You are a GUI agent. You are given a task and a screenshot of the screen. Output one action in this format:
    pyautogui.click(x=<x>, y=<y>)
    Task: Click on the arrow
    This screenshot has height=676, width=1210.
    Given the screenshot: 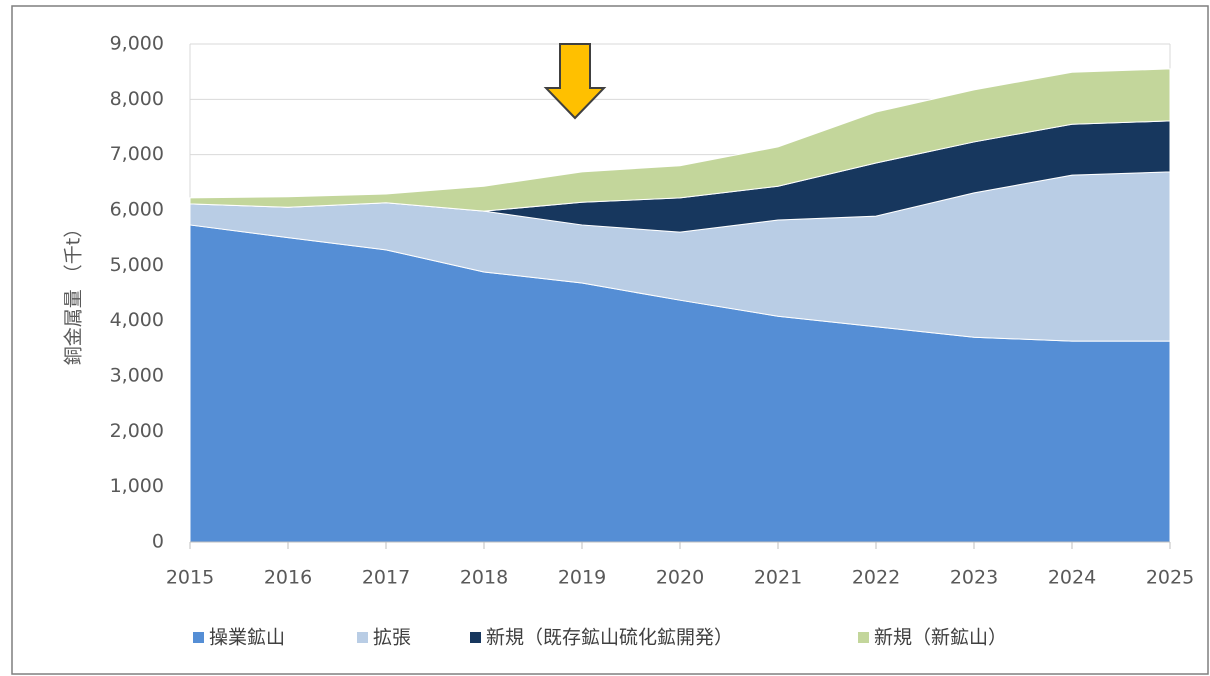 What is the action you would take?
    pyautogui.click(x=575, y=81)
    